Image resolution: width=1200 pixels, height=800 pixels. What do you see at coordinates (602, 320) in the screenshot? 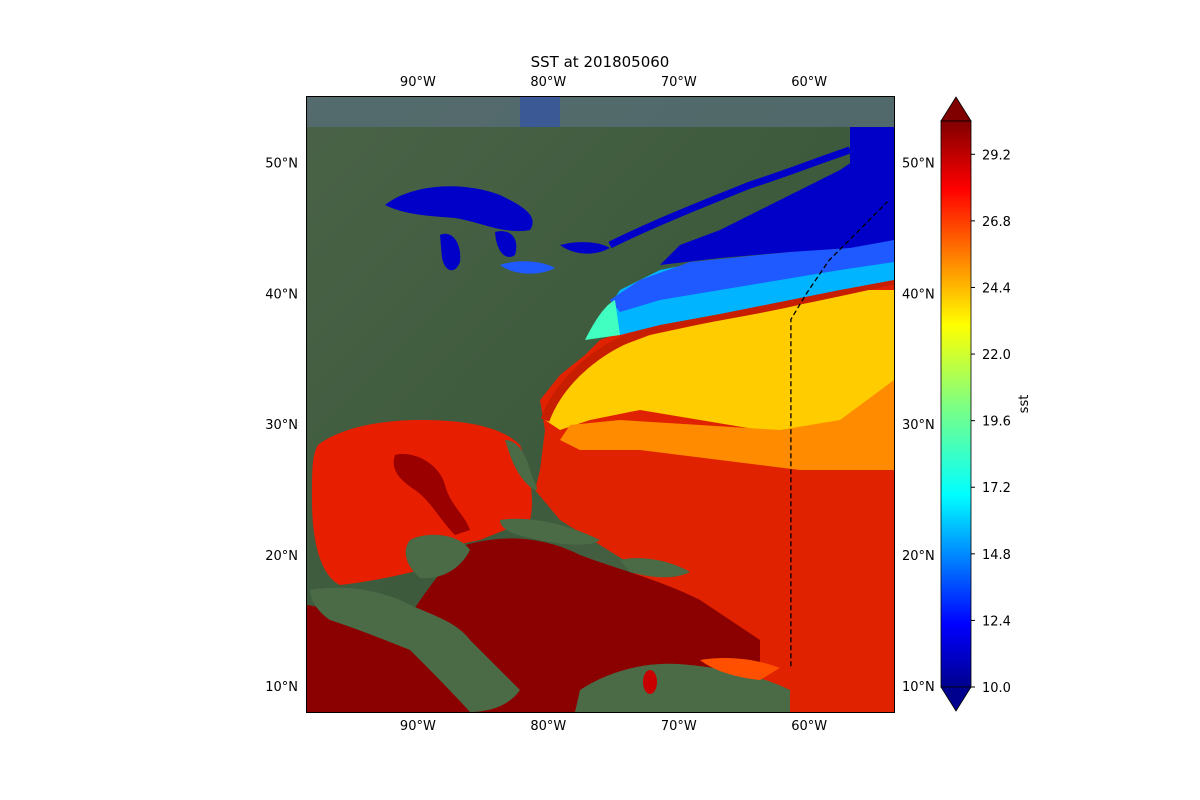
I see `sst-chesapeake` at bounding box center [602, 320].